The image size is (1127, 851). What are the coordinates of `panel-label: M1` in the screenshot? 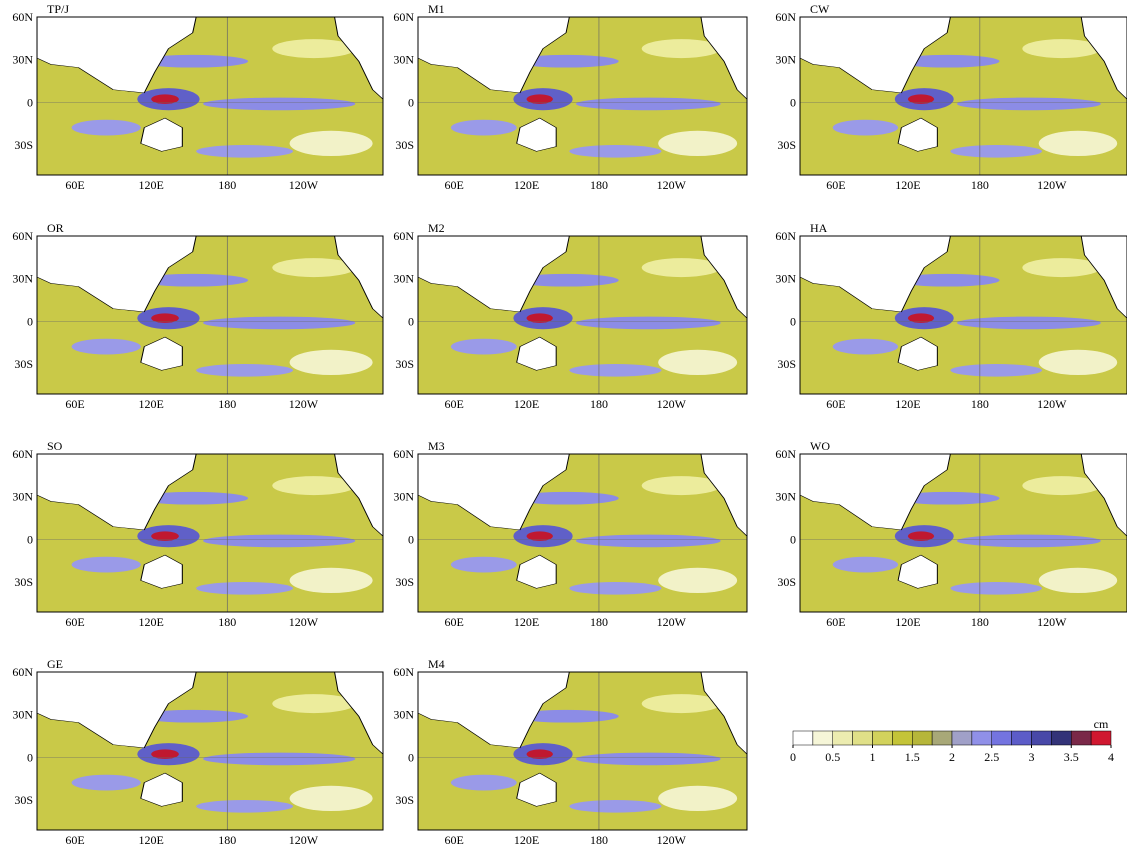 It's located at (436, 9).